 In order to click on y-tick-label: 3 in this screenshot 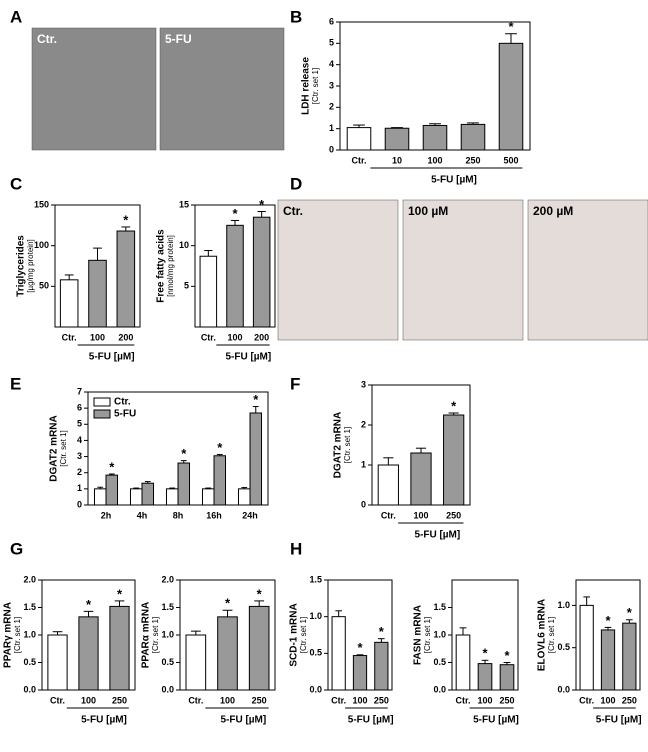, I will do `click(363, 384)`.